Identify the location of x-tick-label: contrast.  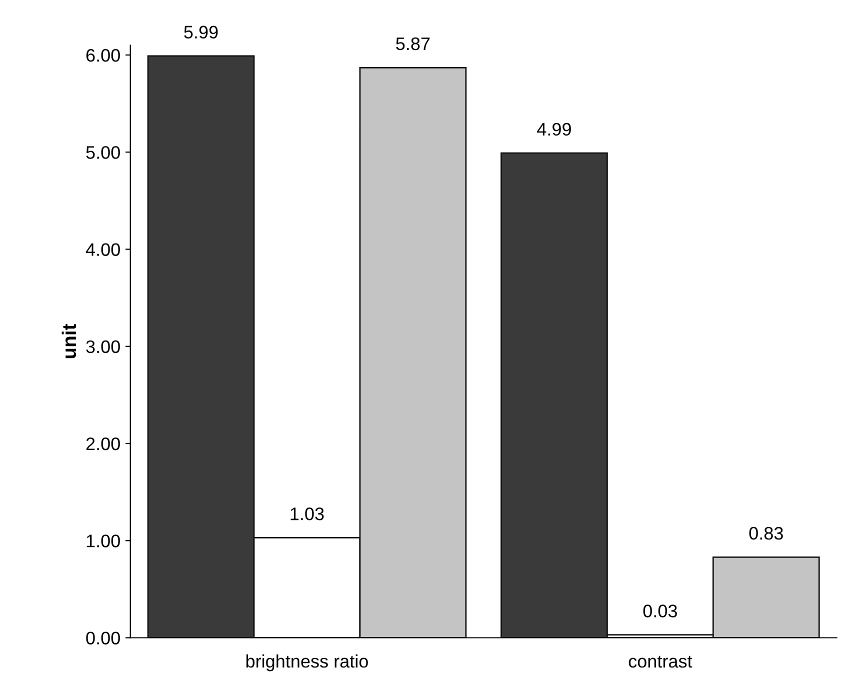
(660, 662).